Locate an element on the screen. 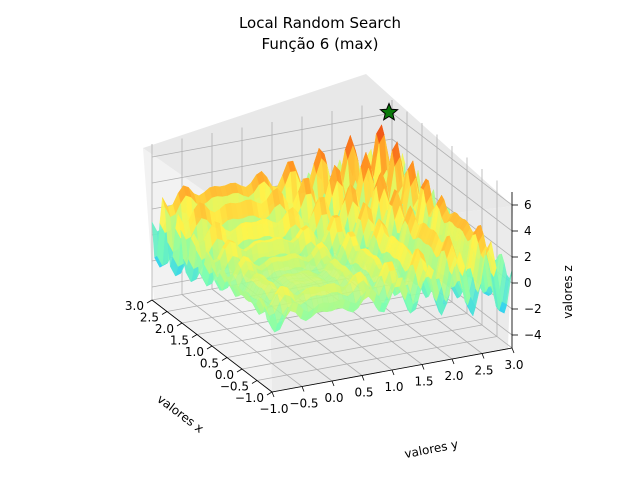 The width and height of the screenshot is (640, 480). x-tick-label: 3.0 is located at coordinates (134, 306).